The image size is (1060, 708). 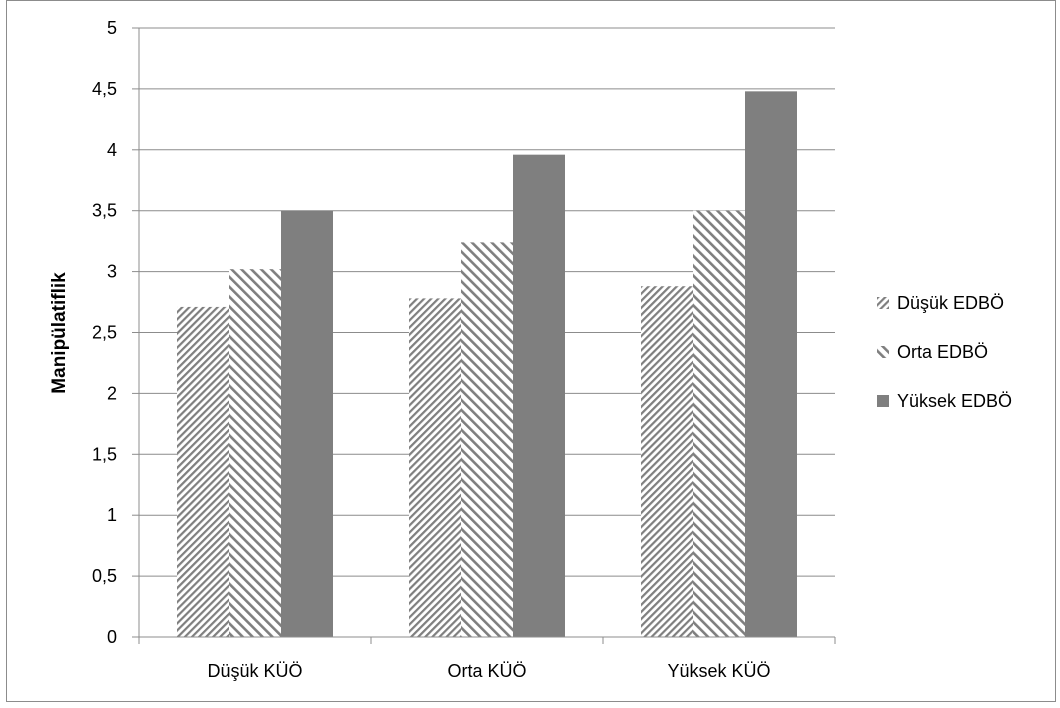 What do you see at coordinates (718, 671) in the screenshot?
I see `x-tick-label: Yüksek KÜÖ` at bounding box center [718, 671].